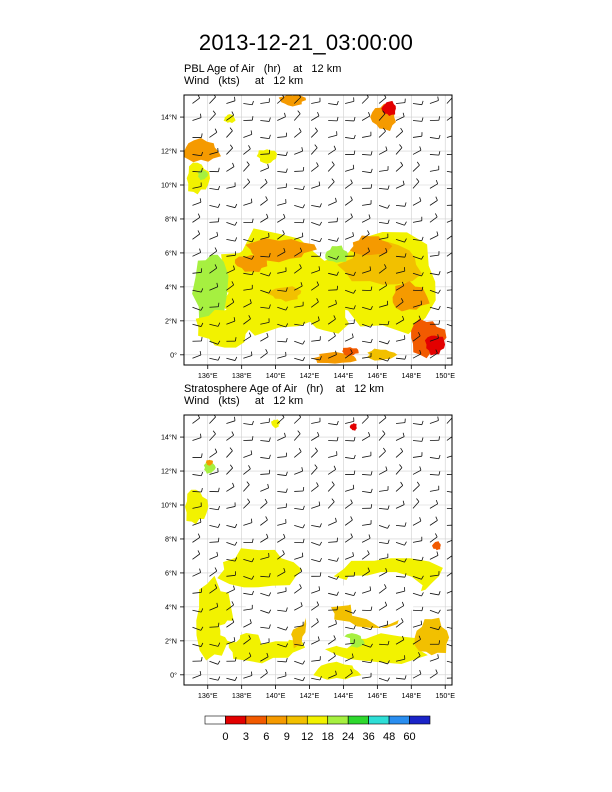 This screenshot has width=612, height=792. I want to click on y-tick-label: 12°N, so click(169, 471).